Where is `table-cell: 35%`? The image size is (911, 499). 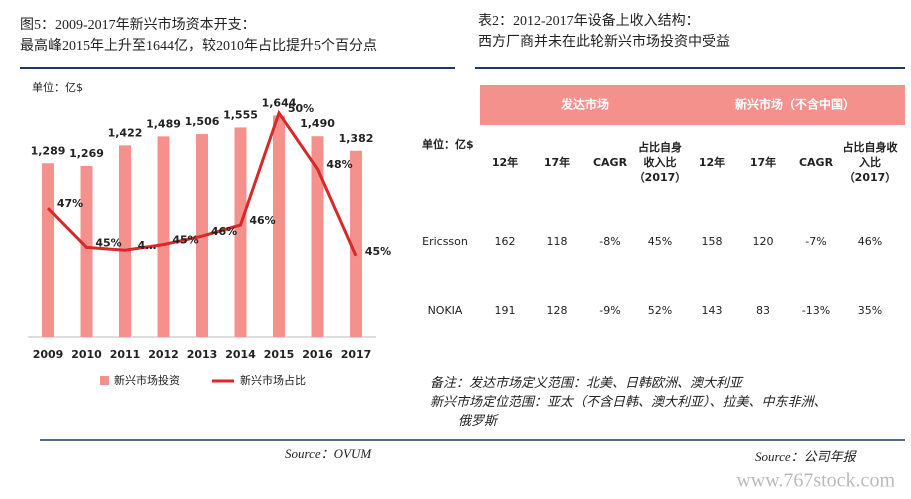 table-cell: 35% is located at coordinates (870, 310).